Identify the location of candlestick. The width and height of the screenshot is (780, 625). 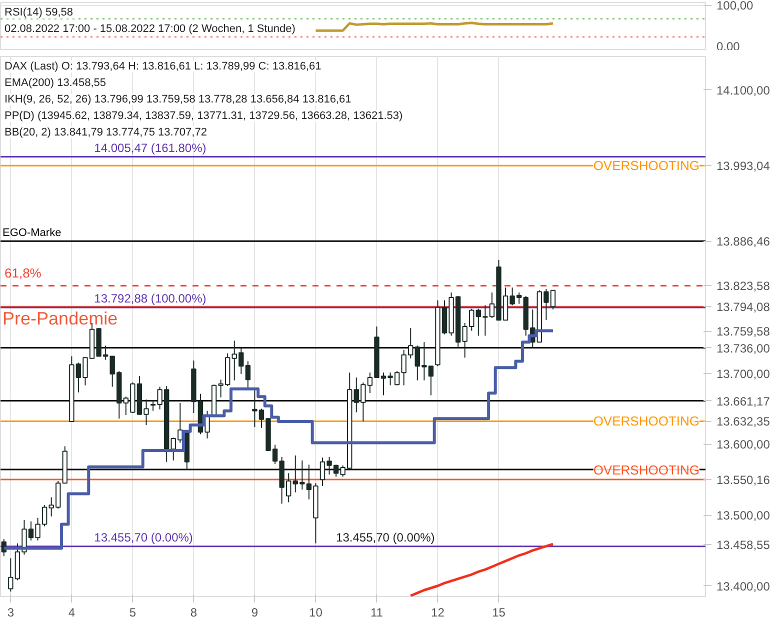
(471, 320).